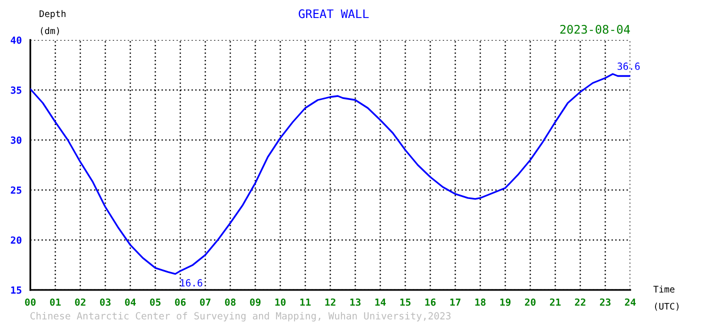 The width and height of the screenshot is (710, 328). I want to click on x-tick-label: 05, so click(155, 302).